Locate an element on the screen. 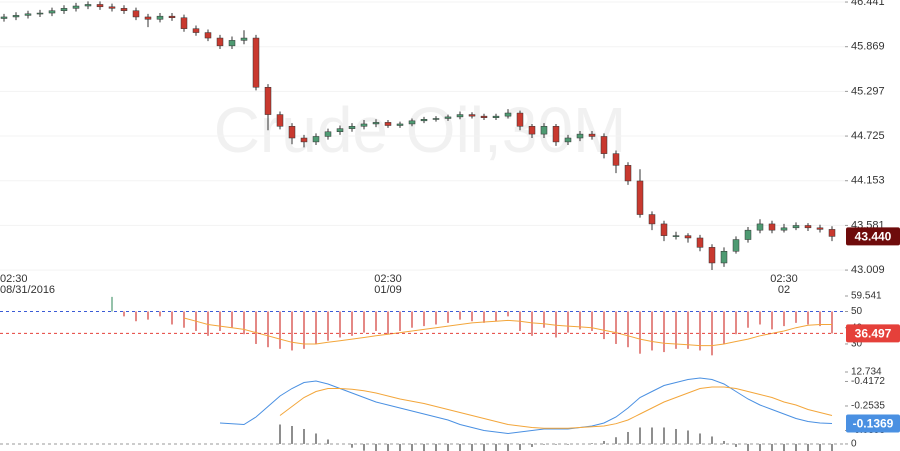 The height and width of the screenshot is (451, 900). y-tick-label: 30 is located at coordinates (857, 344).